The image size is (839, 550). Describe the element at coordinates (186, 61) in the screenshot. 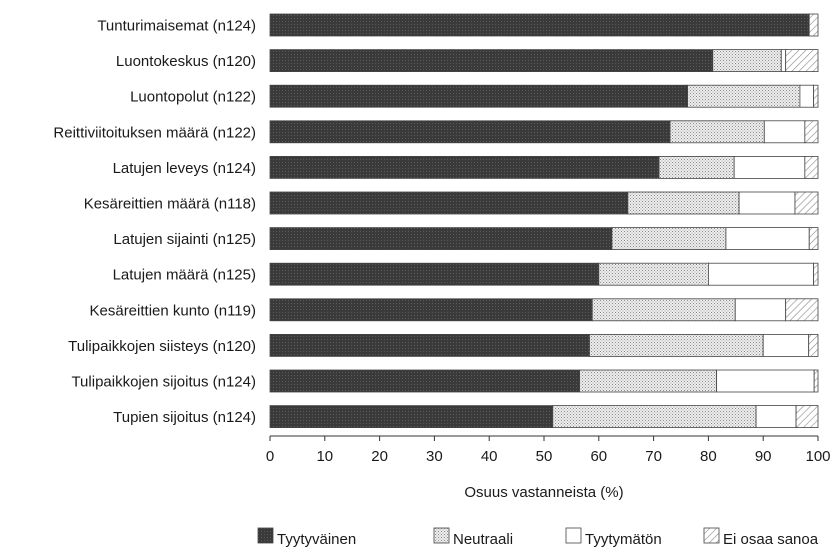

I see `category-label: Luontokeskus (n120)` at that location.